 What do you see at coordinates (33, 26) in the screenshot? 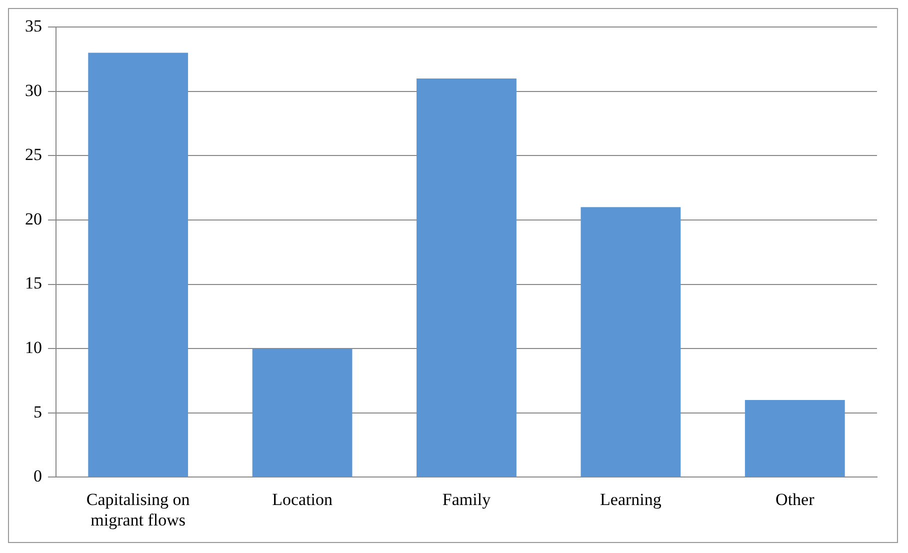
I see `y-tick-label: 35` at bounding box center [33, 26].